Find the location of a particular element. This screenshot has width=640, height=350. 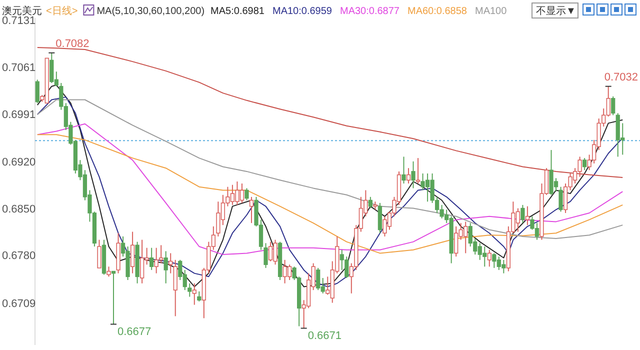

y-tick-label: 0.7061 is located at coordinates (19, 68).